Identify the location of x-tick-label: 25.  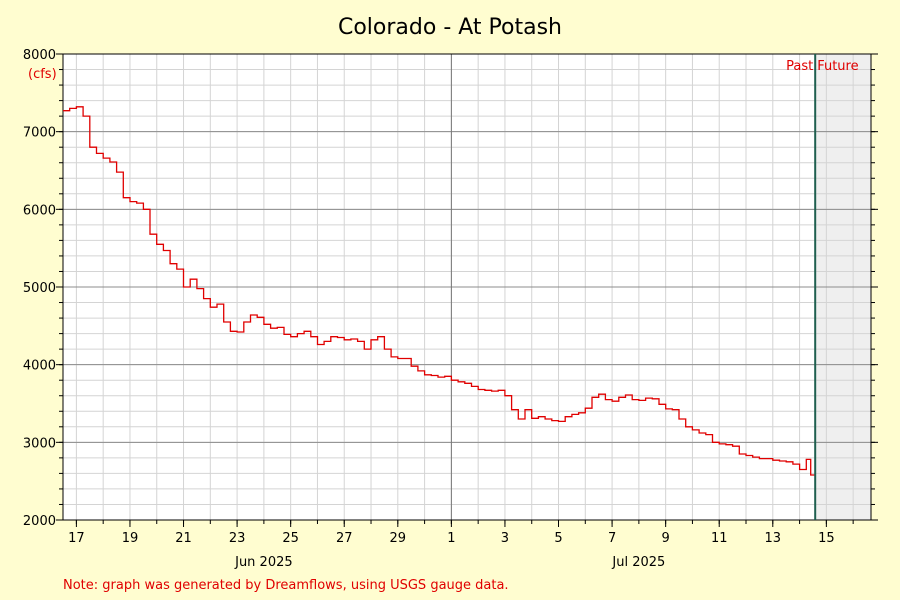
(290, 538).